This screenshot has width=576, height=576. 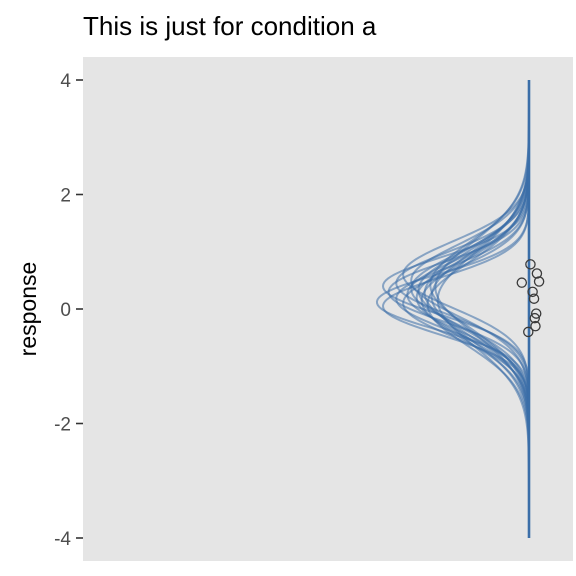 What do you see at coordinates (28, 309) in the screenshot?
I see `y-axis-title: response` at bounding box center [28, 309].